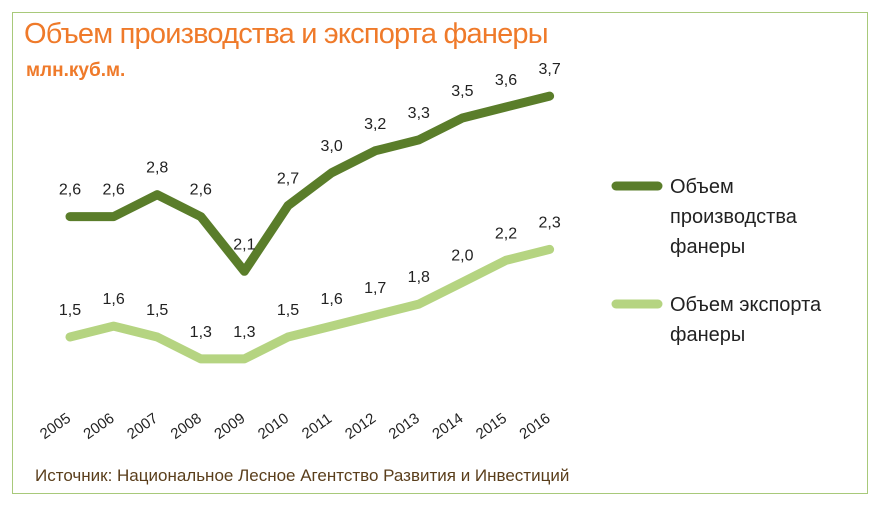 This screenshot has width=886, height=507. What do you see at coordinates (462, 255) in the screenshot?
I see `data-label: 2,0` at bounding box center [462, 255].